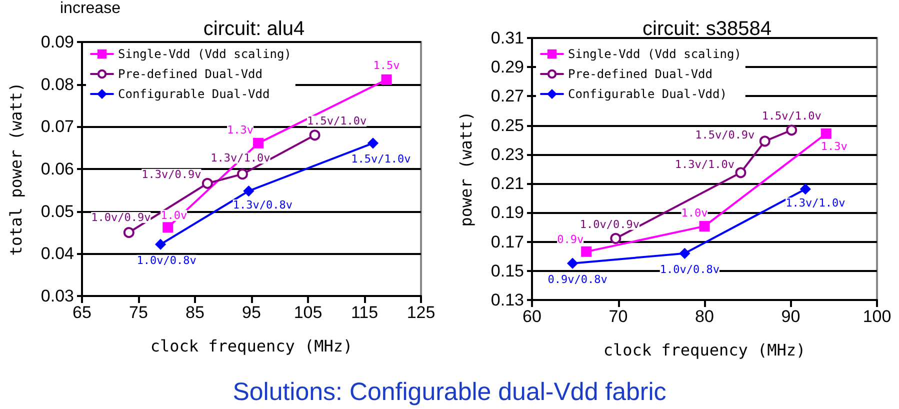 The width and height of the screenshot is (899, 409). I want to click on x-tick-label: 70, so click(618, 316).